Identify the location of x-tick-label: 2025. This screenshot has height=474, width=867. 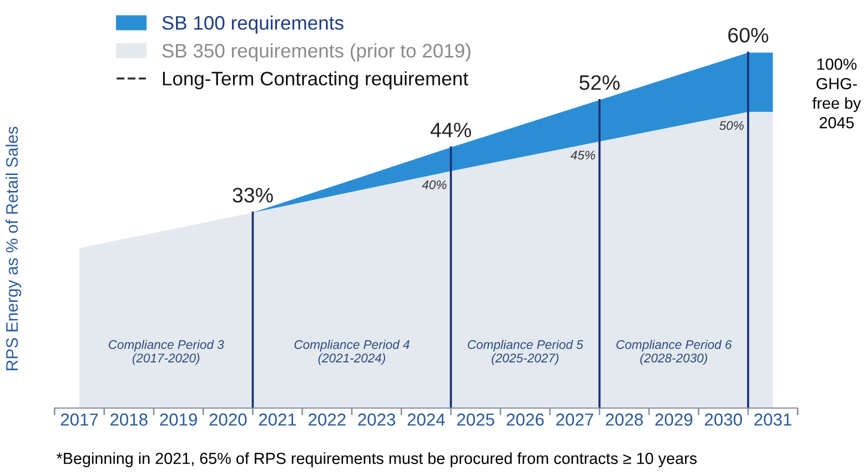
(475, 419).